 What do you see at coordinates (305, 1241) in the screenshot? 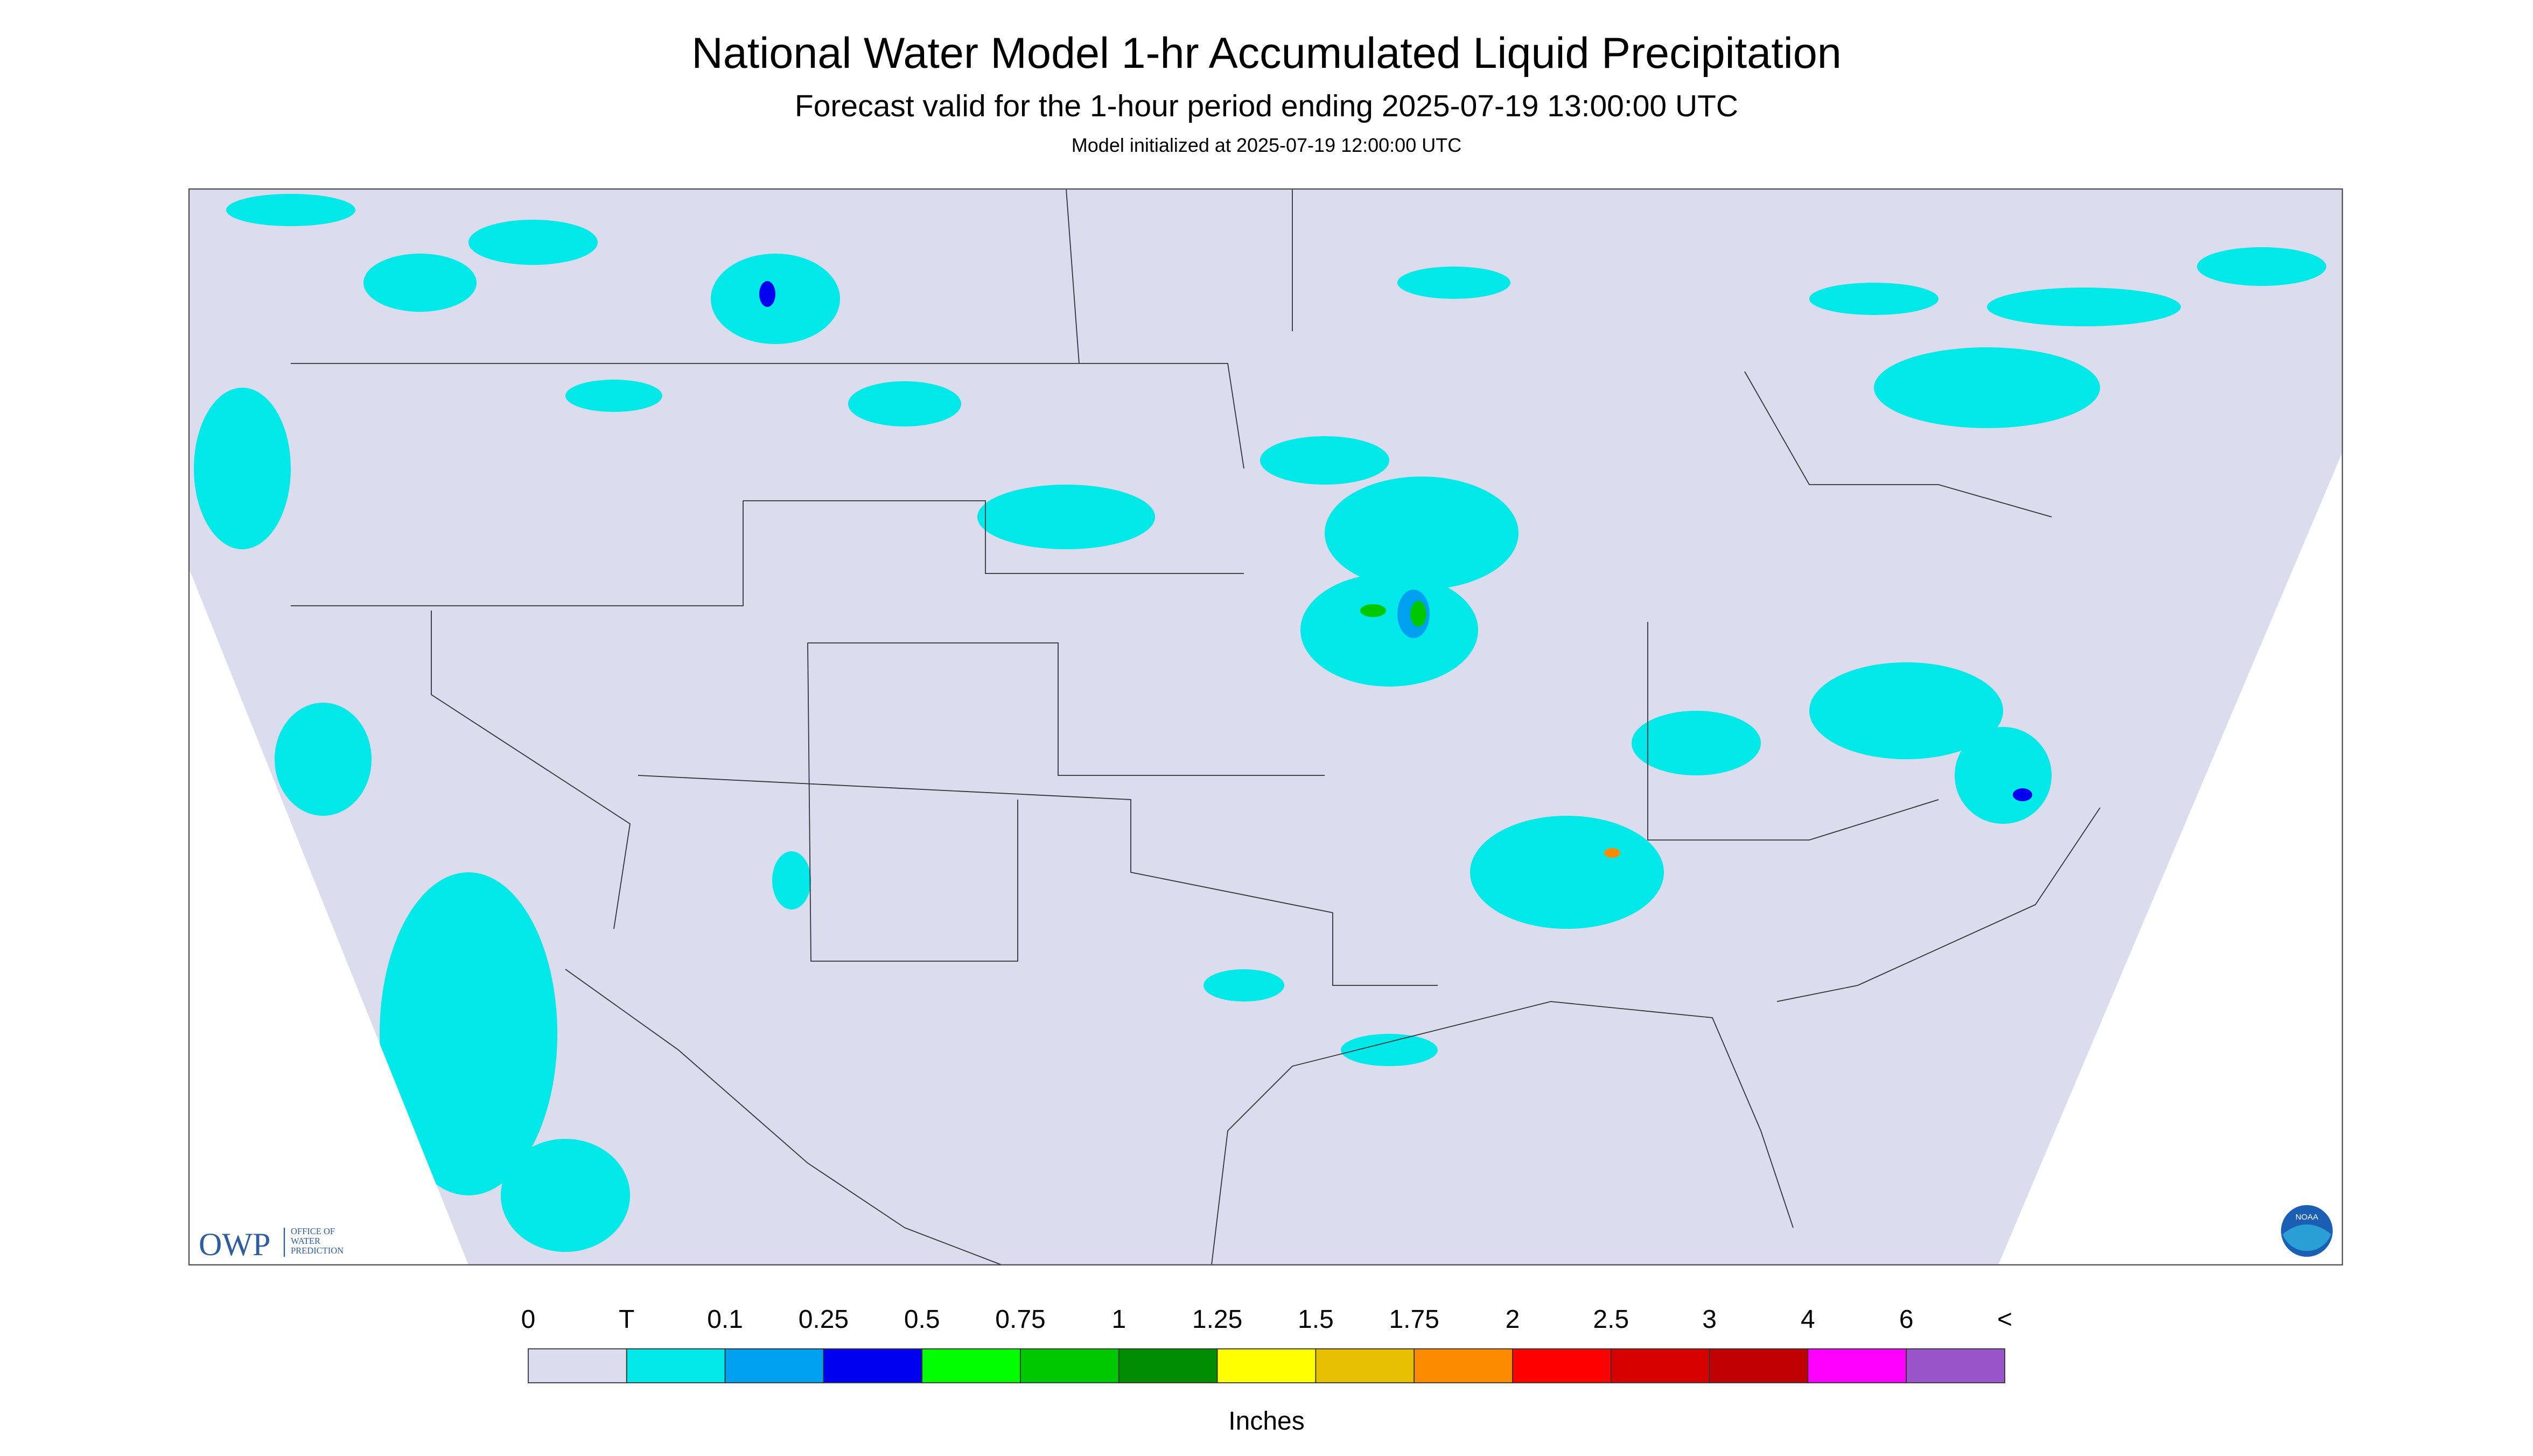
I see `logo-line: WATER` at bounding box center [305, 1241].